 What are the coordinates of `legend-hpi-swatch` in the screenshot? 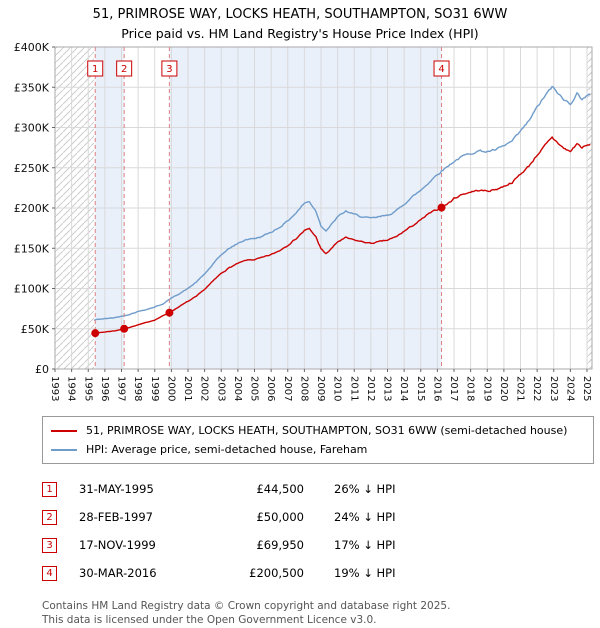 It's located at (64, 449).